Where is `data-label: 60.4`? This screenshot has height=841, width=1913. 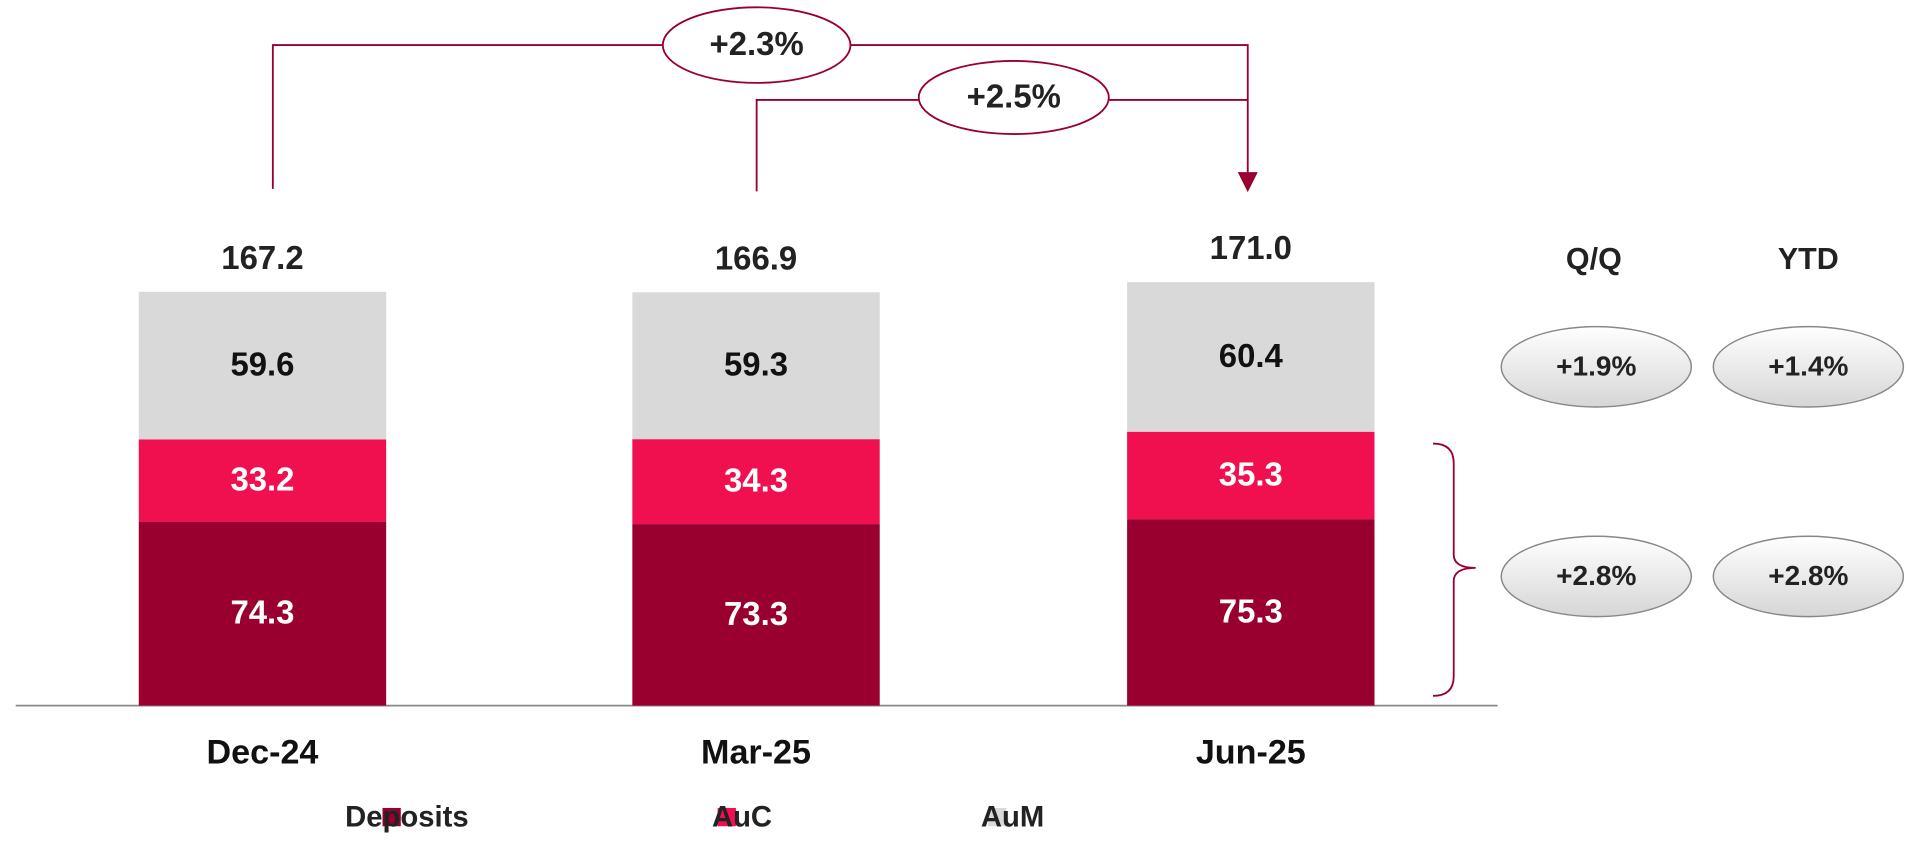
data-label: 60.4 is located at coordinates (1251, 355).